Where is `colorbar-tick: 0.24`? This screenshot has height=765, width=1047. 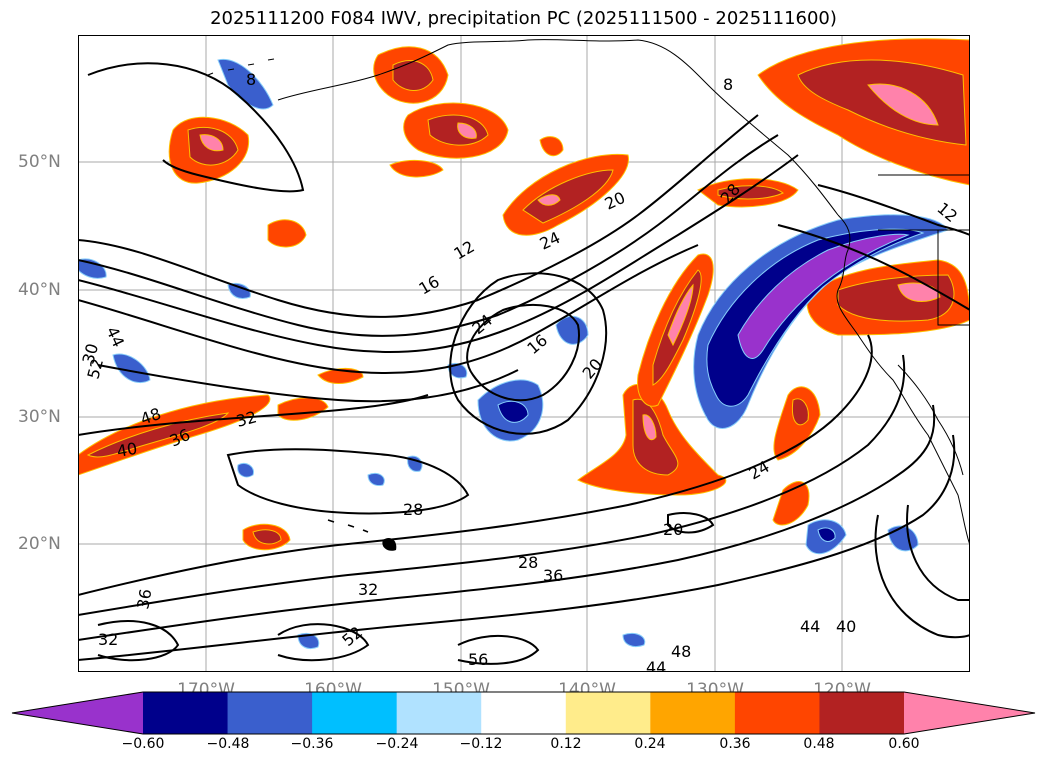 colorbar-tick: 0.24 is located at coordinates (650, 744).